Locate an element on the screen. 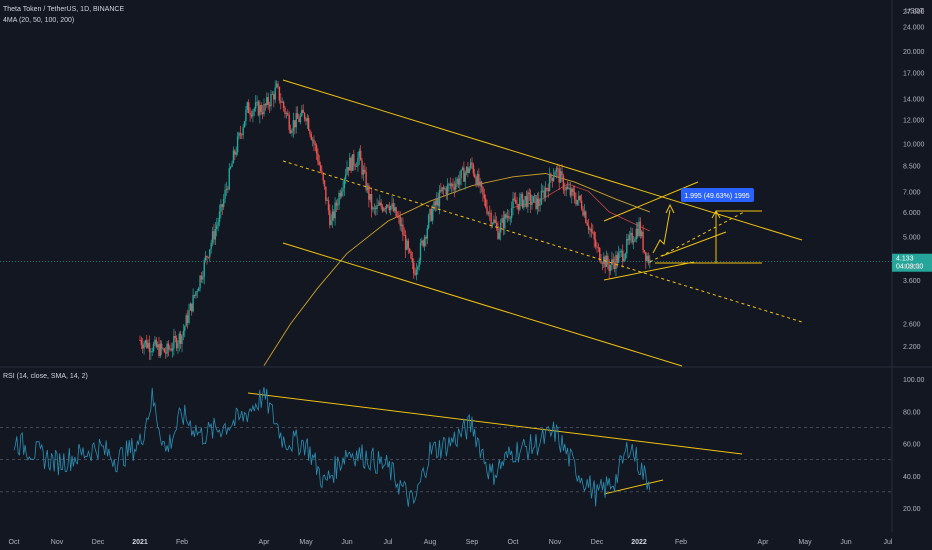 The image size is (932, 550). ma-indicator-label: 4MA (20, 50, 100, 200) is located at coordinates (39, 20).